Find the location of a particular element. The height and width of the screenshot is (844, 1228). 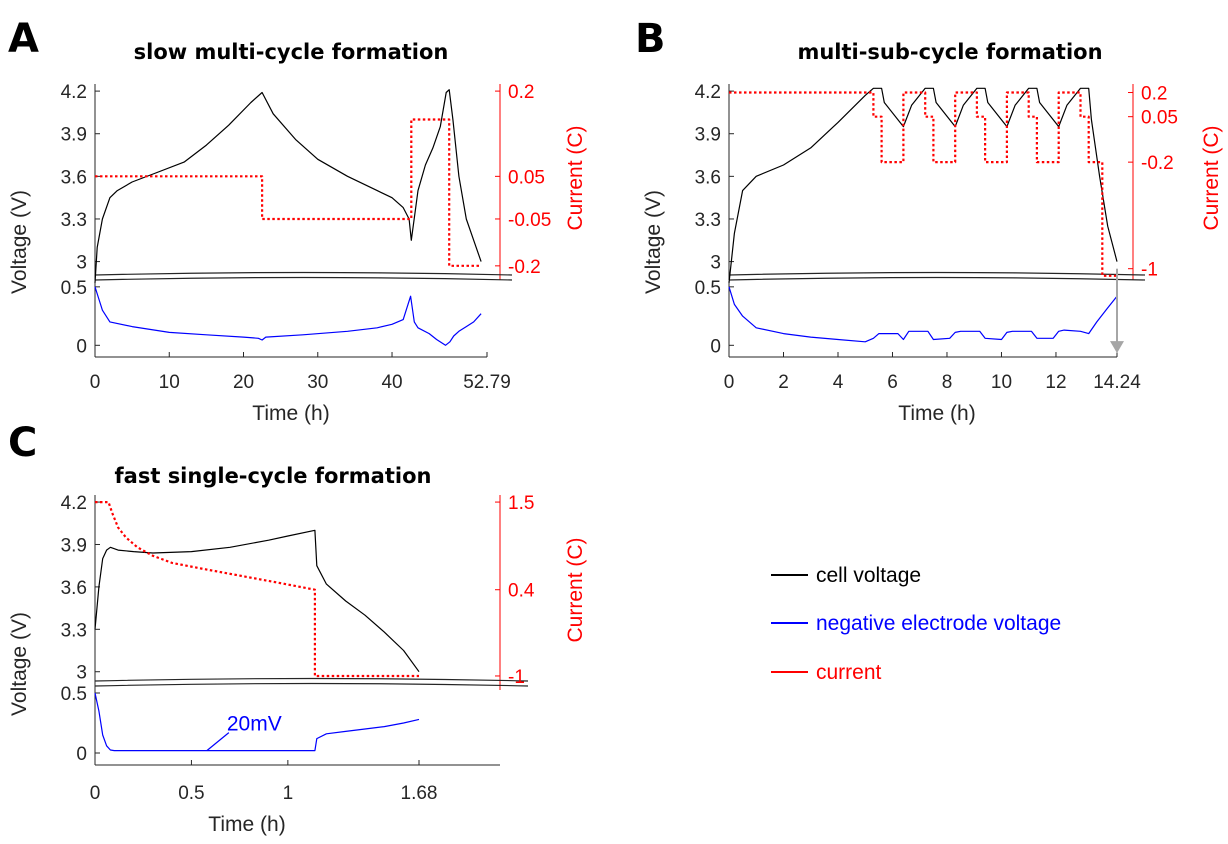

panel-letter-c: C is located at coordinates (22, 443).